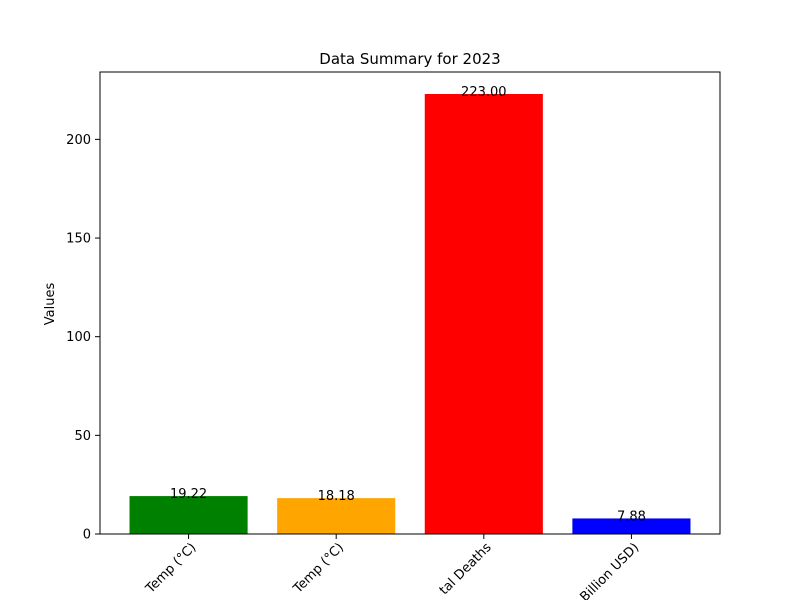  I want to click on y-tick-label: 50, so click(82, 436).